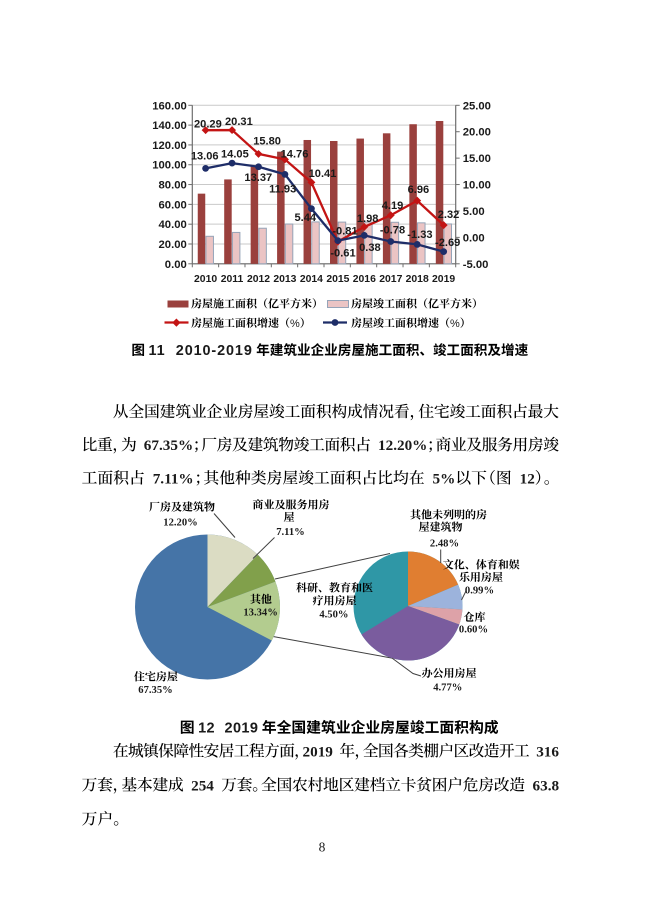 This screenshot has width=650, height=919. Describe the element at coordinates (235, 155) in the screenshot. I see `svg-text: 14.05` at that location.